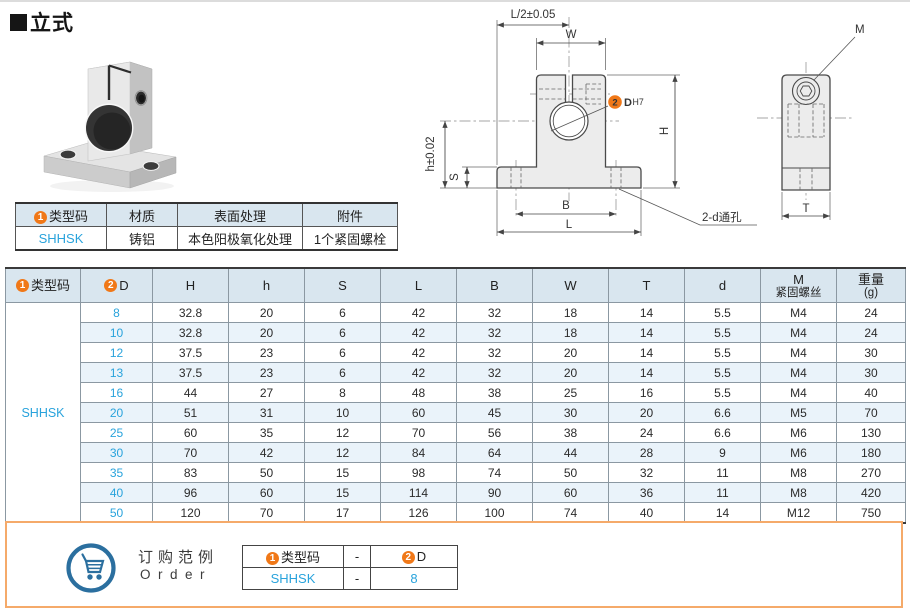  Describe the element at coordinates (798, 513) in the screenshot. I see `table-cell: M12` at that location.